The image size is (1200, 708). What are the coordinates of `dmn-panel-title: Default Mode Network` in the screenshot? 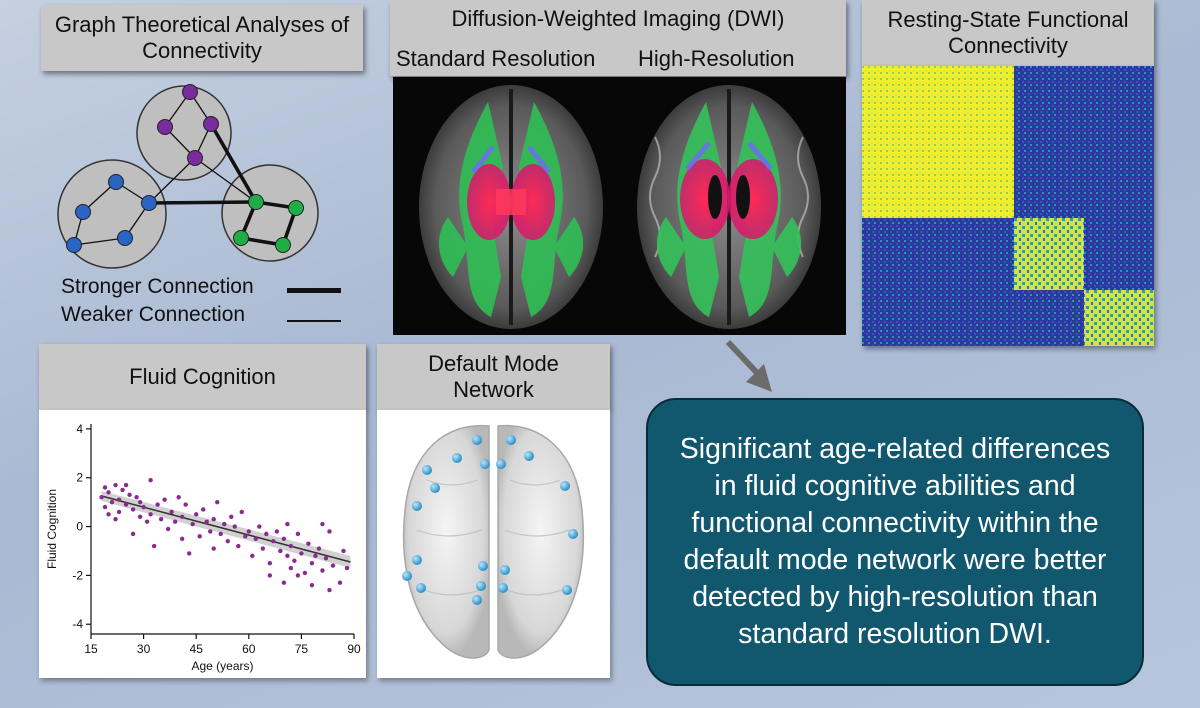 It's located at (493, 377).